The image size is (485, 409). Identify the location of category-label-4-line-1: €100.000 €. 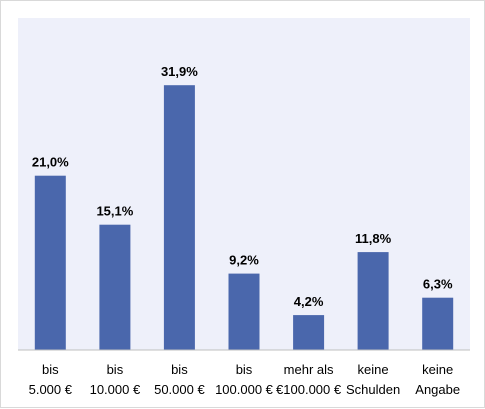
(309, 389).